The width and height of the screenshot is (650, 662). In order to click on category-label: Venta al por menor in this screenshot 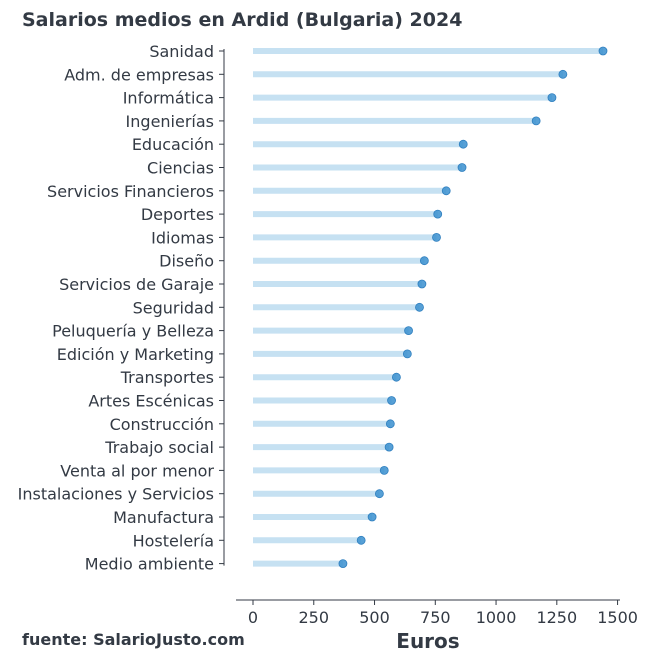, I will do `click(137, 470)`.